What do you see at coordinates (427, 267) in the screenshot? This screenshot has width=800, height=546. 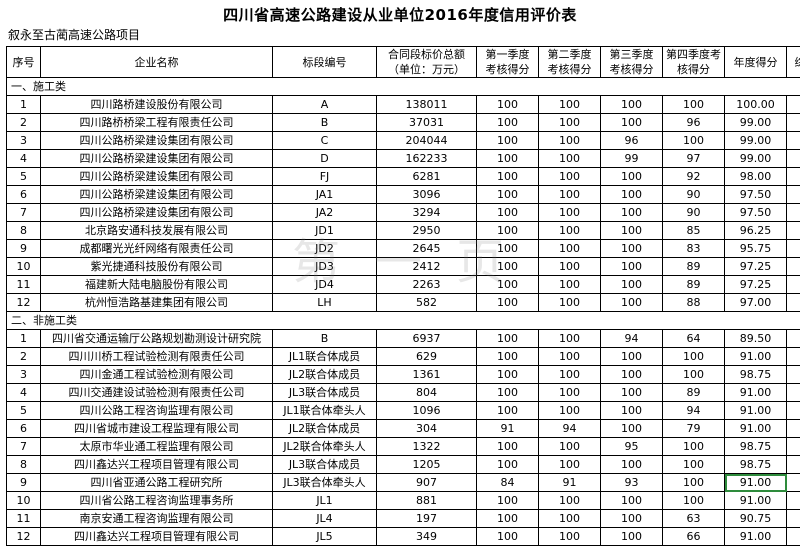 I see `row-amount: 2412` at bounding box center [427, 267].